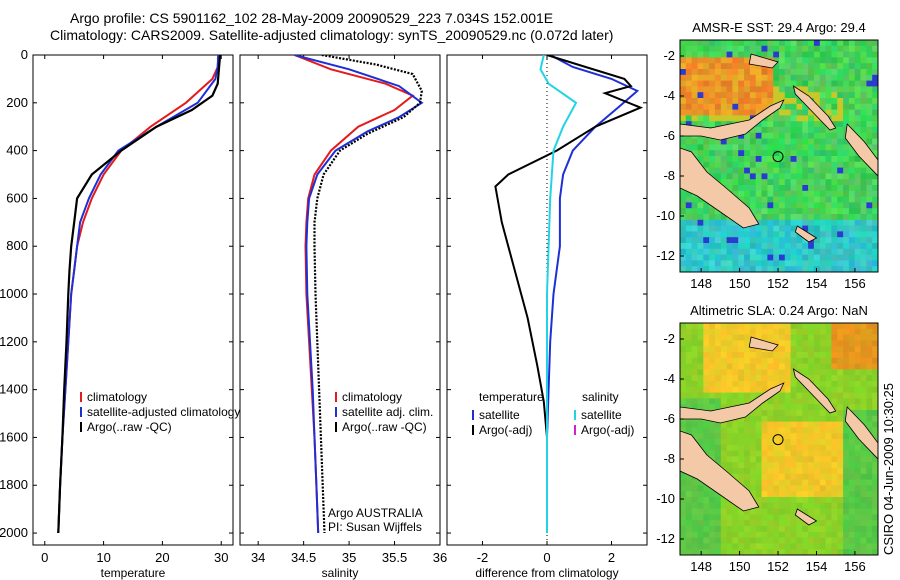 The width and height of the screenshot is (900, 580). What do you see at coordinates (163, 412) in the screenshot?
I see `legend-entry: satellite-adjusted climatology` at bounding box center [163, 412].